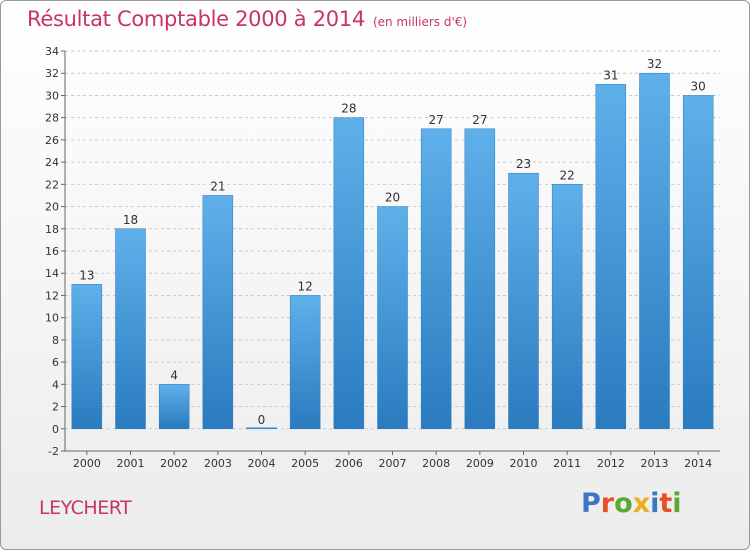 The image size is (750, 550). What do you see at coordinates (698, 463) in the screenshot?
I see `x-tick-label-2014: 2014` at bounding box center [698, 463].